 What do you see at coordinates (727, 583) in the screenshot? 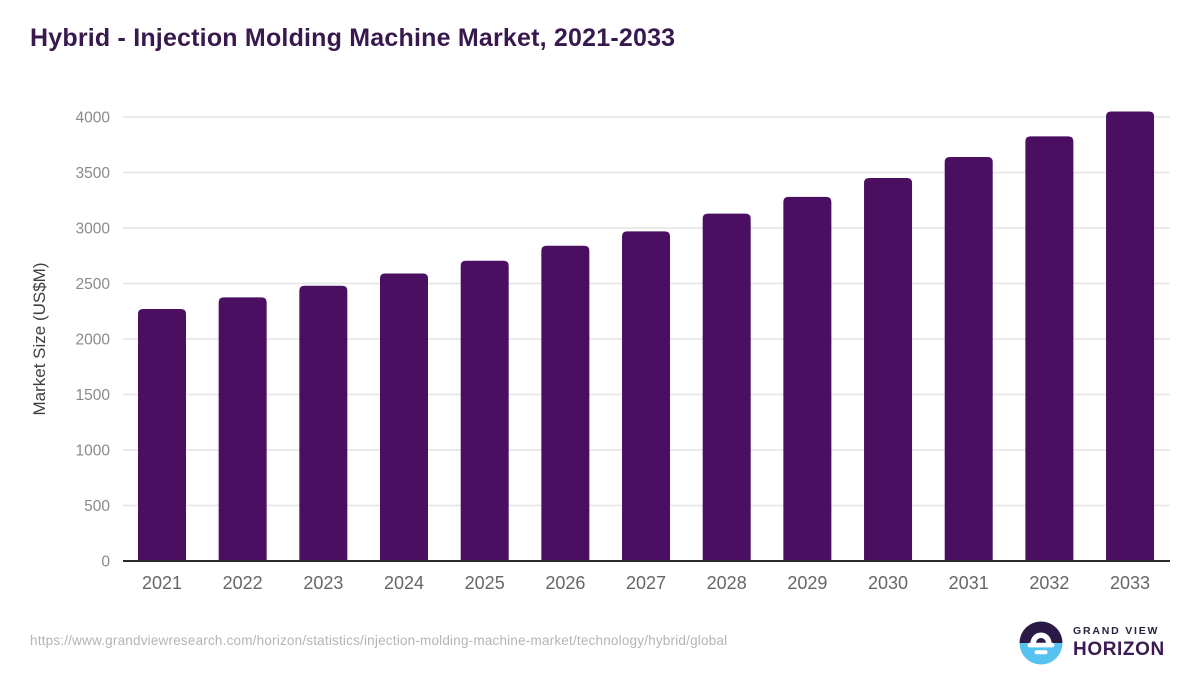
I see `x-tick-label-2028: 2028` at bounding box center [727, 583].